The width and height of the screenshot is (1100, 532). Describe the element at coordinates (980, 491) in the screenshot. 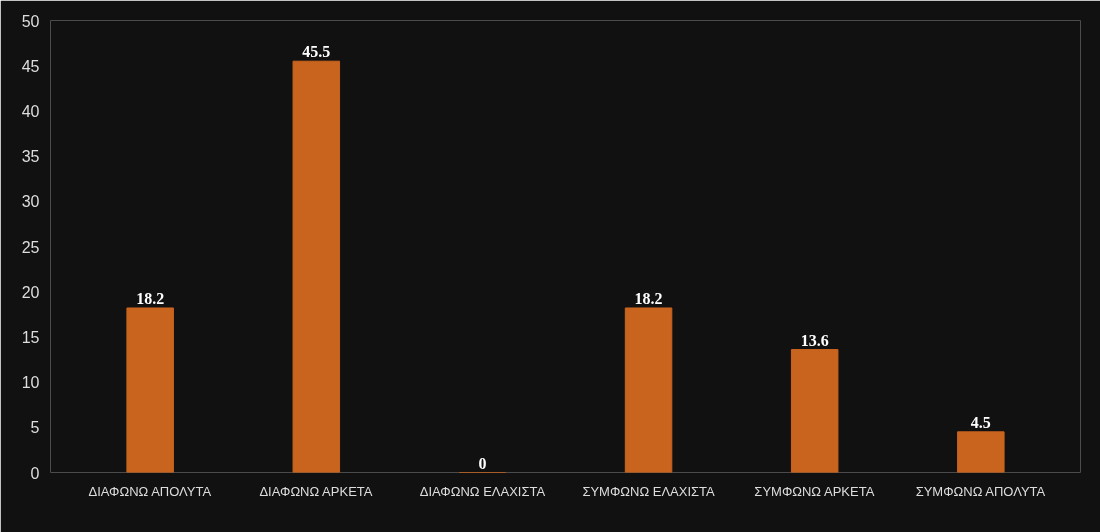

I see `x-tick-label: ΣΥΜΦΩΝΩ ΑΠΟΛΥΤΑ` at that location.